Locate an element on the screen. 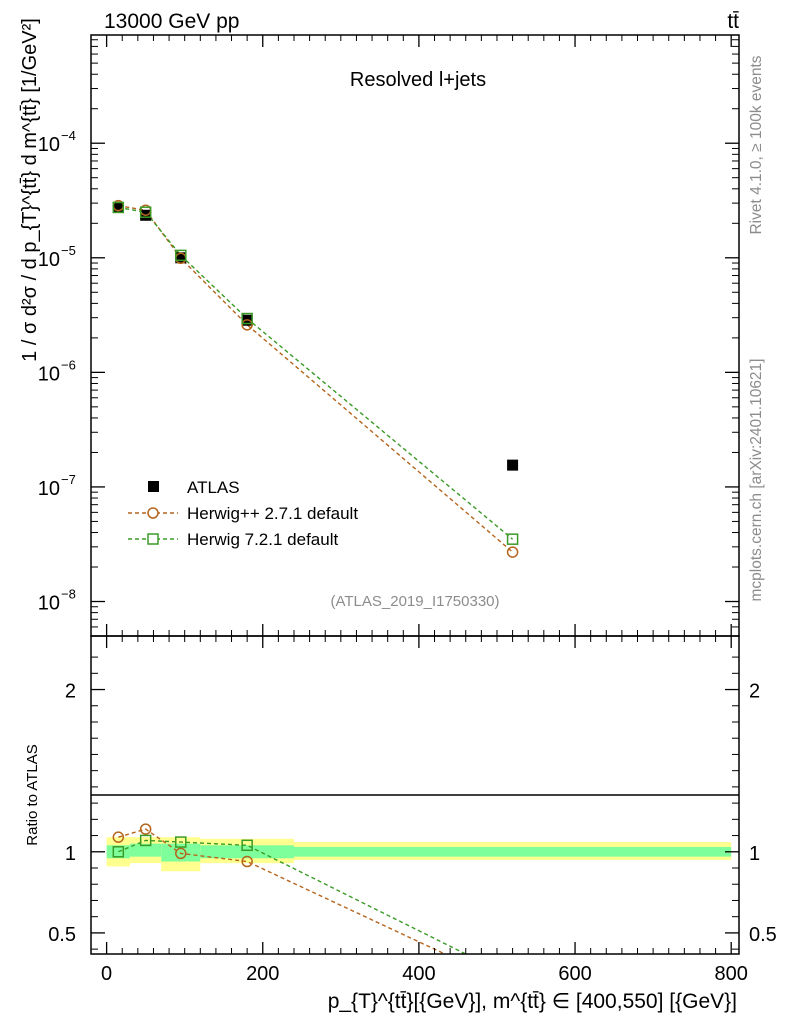  ratio-tick-label: 1 is located at coordinates (70, 854).